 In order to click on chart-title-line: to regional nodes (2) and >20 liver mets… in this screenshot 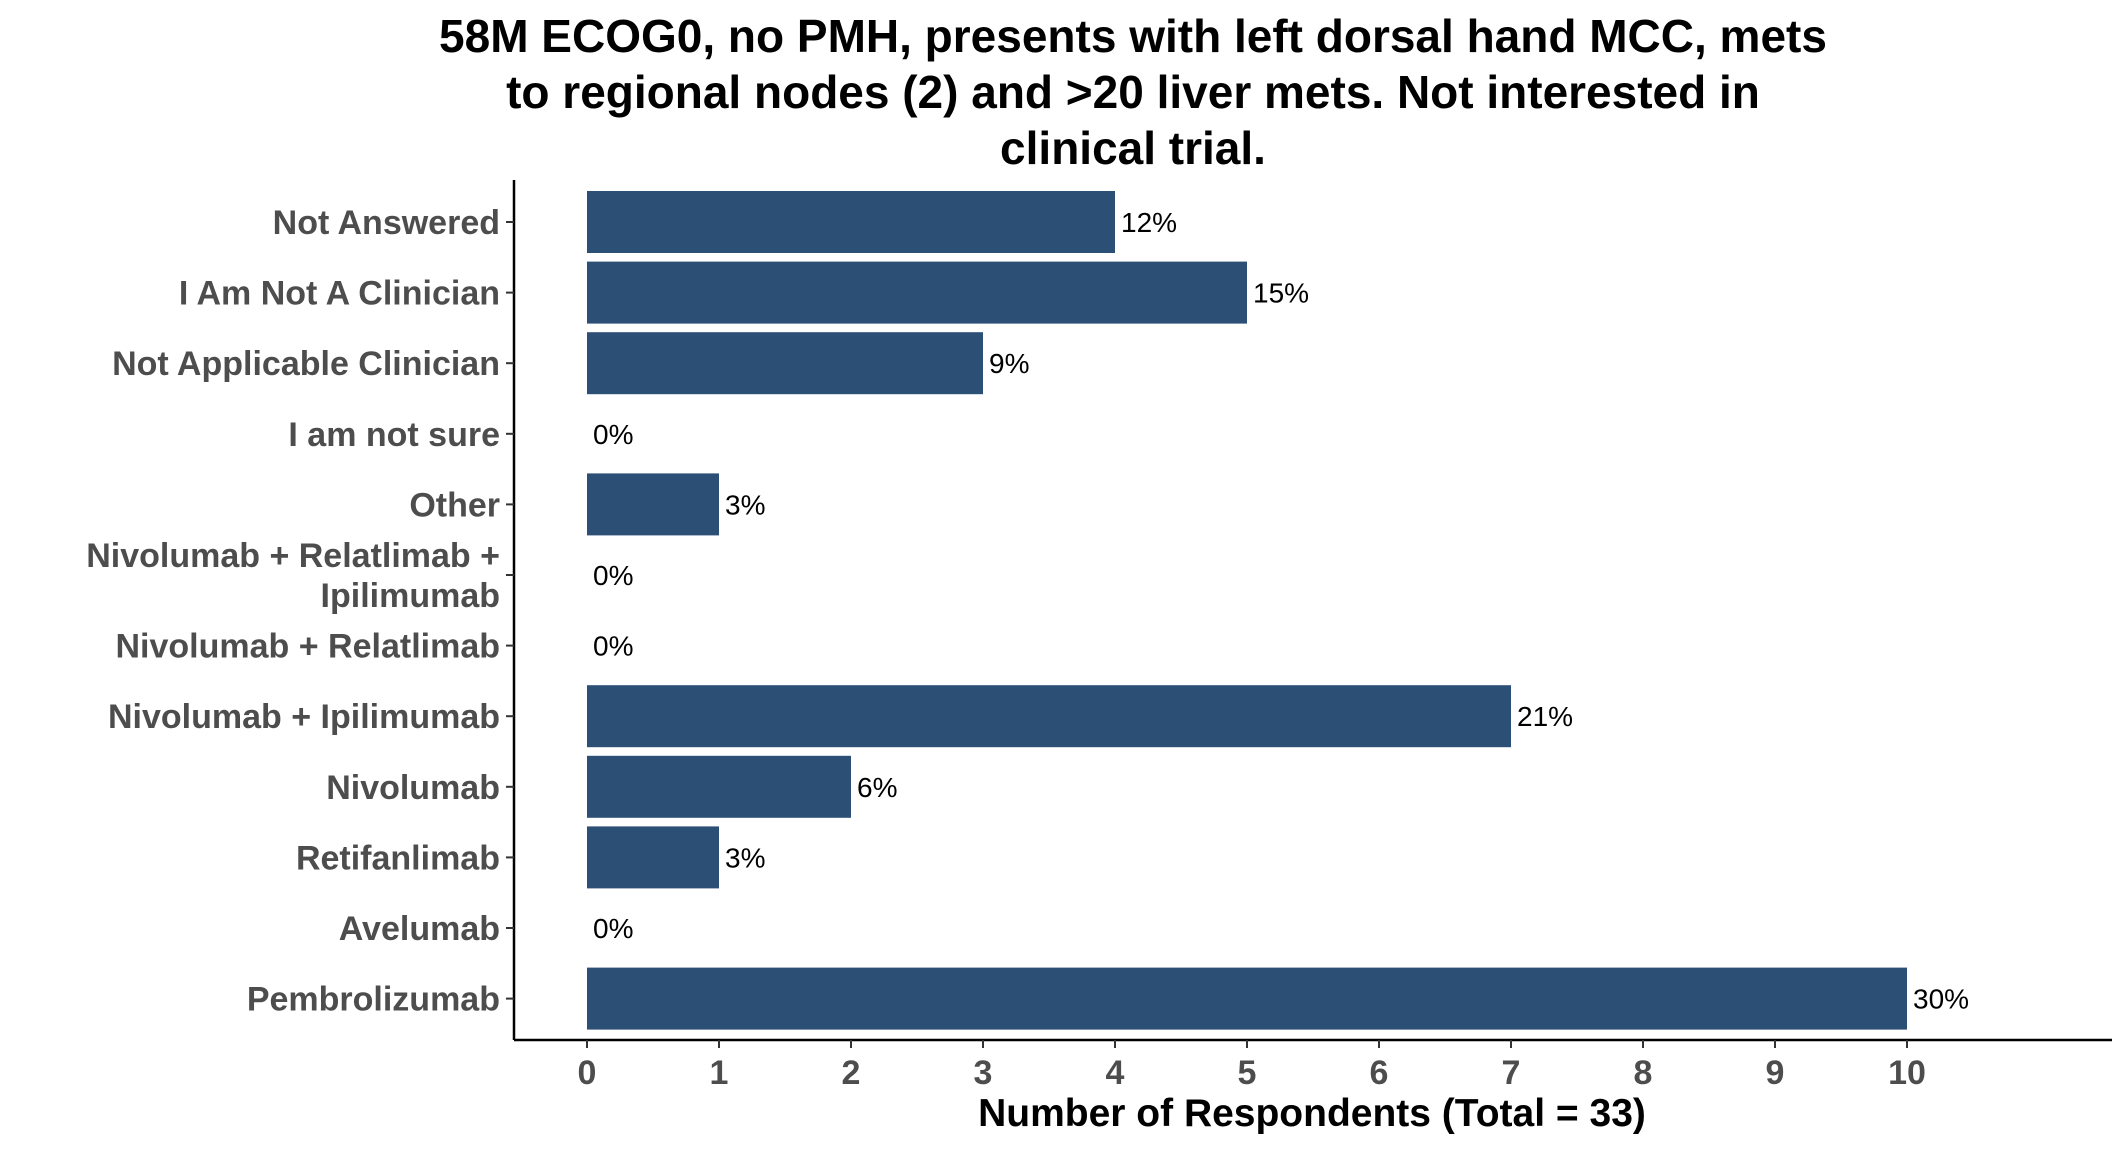, I will do `click(1133, 92)`.